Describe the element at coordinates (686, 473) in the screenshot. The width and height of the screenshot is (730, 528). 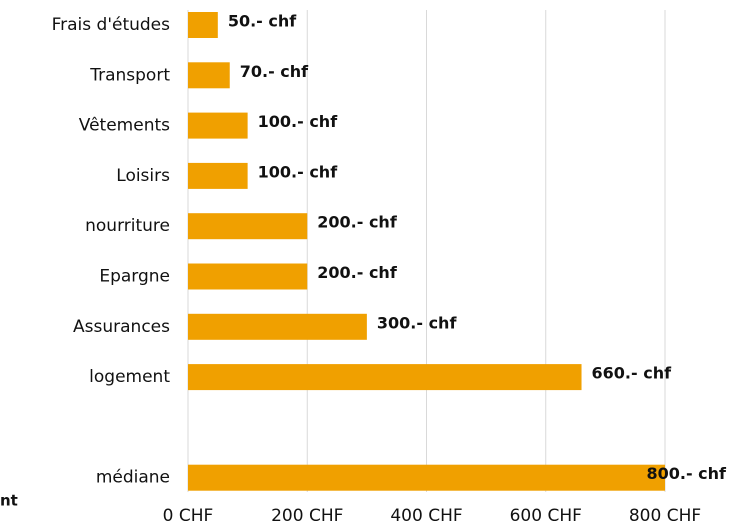
I see `value-label: 800.- chf` at that location.